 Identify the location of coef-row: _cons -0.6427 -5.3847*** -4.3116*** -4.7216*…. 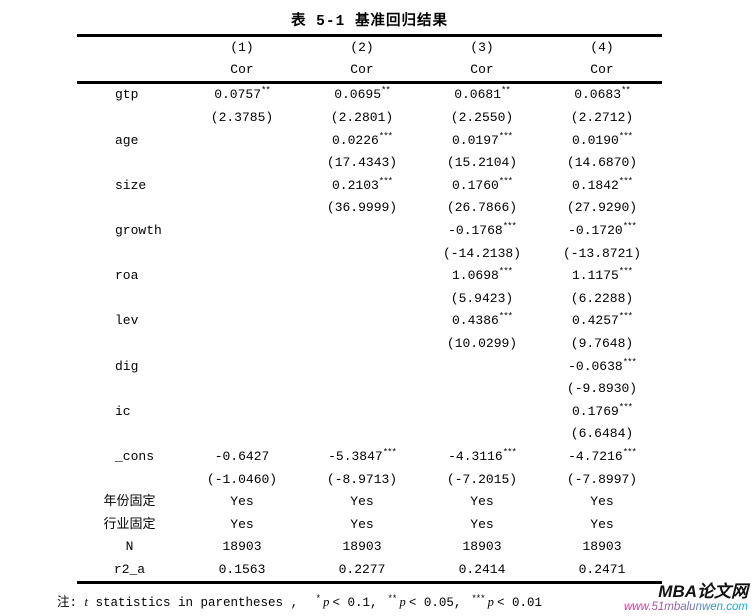
(369, 457).